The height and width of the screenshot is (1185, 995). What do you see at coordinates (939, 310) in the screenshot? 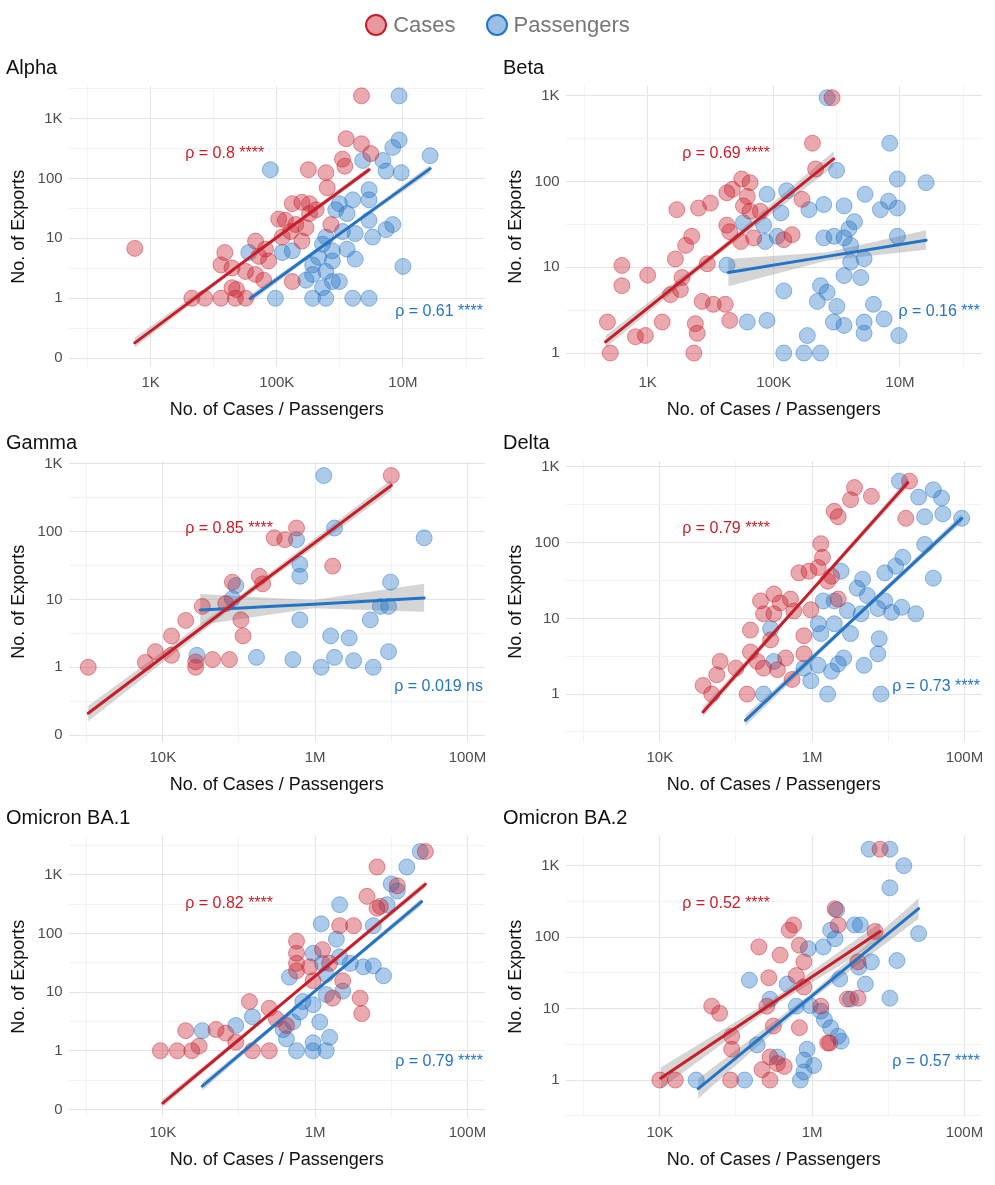
I see `annotation: ρ = 0.16 ***` at bounding box center [939, 310].